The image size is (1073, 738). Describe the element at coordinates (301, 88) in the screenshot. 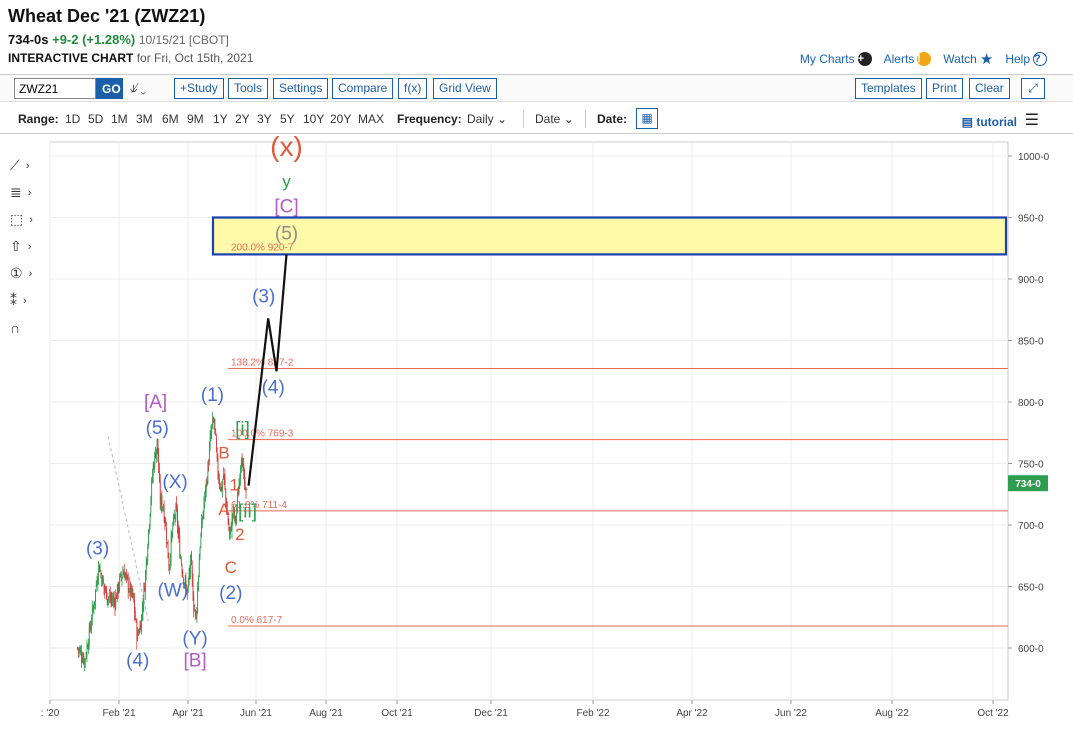

I see `settings-button: Settings` at that location.